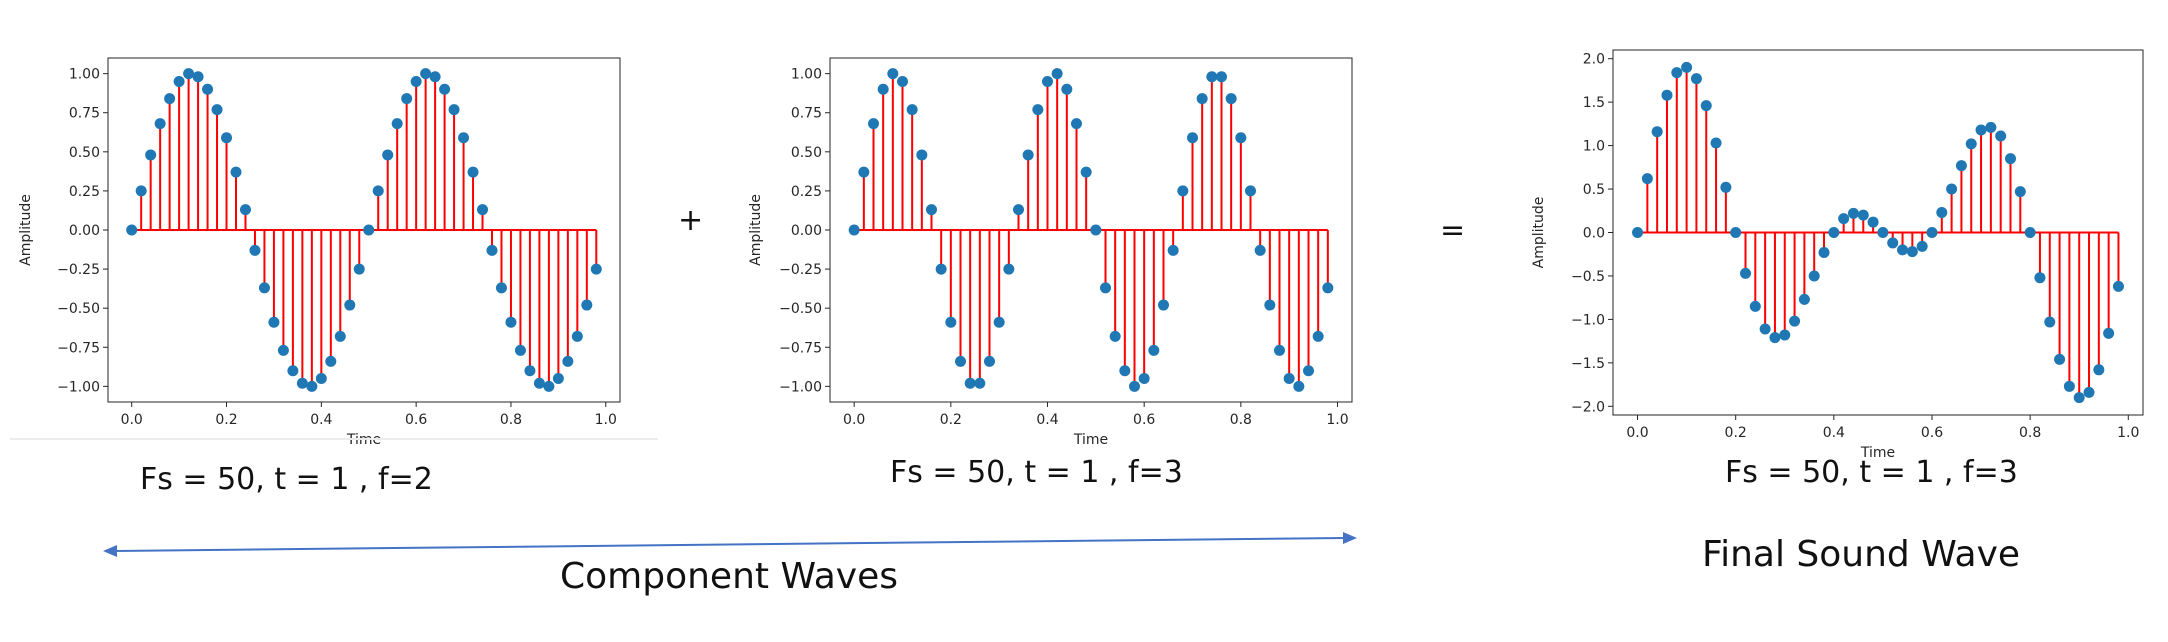 This screenshot has width=2168, height=642. I want to click on y-tick-label: −0.5, so click(1588, 277).